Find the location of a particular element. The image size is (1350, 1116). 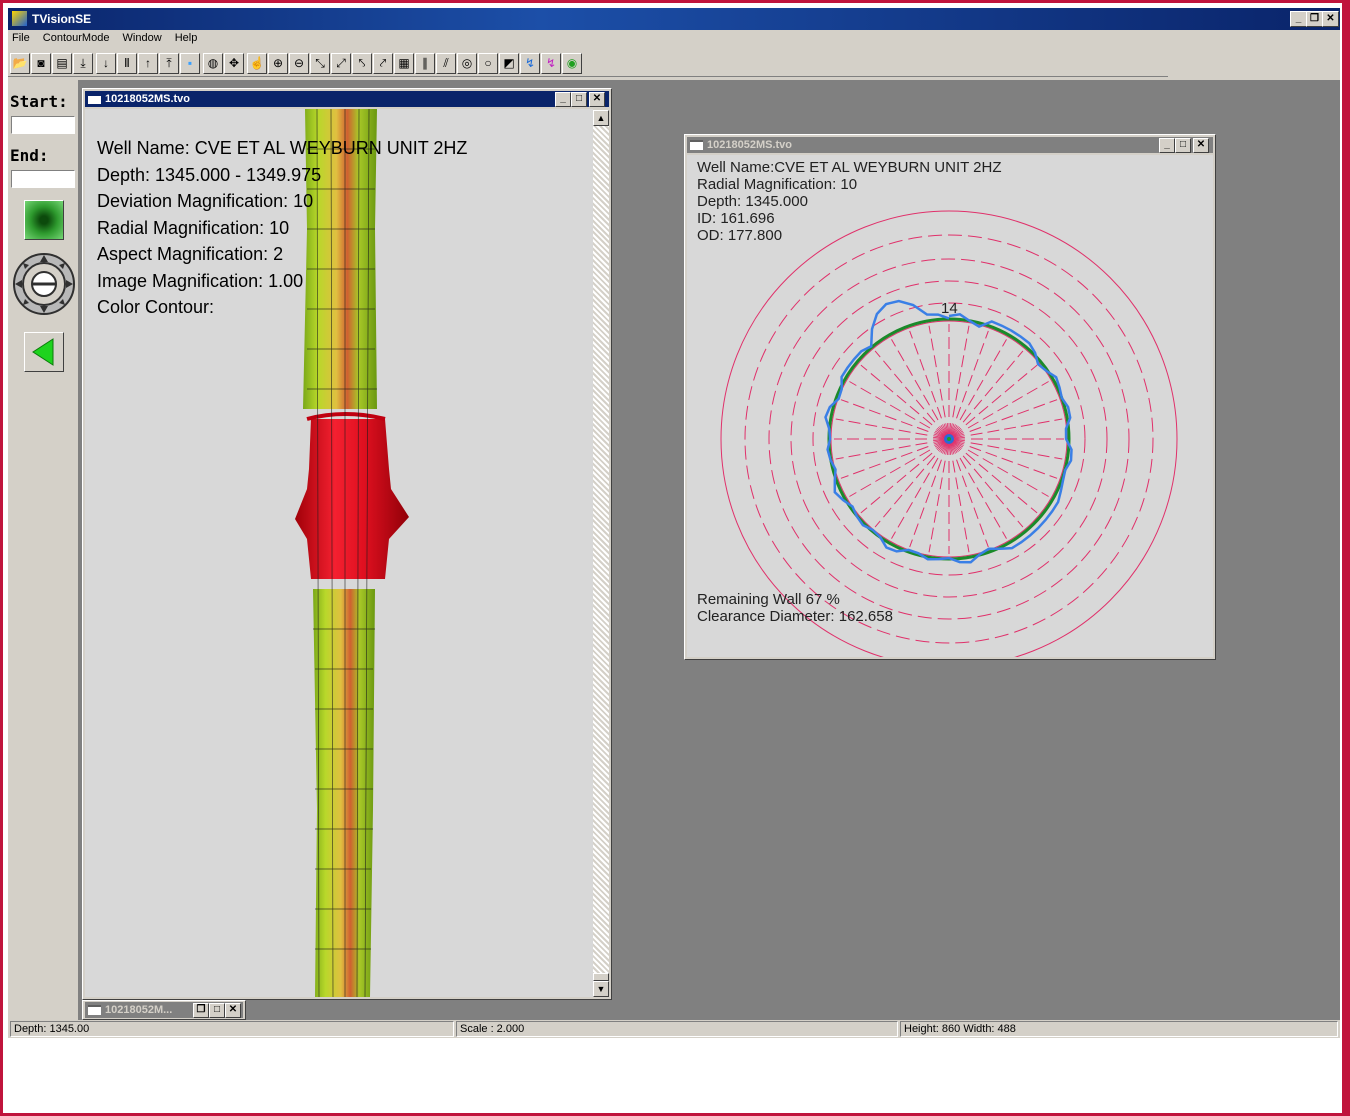

down-icon: ↓ is located at coordinates (106, 63).